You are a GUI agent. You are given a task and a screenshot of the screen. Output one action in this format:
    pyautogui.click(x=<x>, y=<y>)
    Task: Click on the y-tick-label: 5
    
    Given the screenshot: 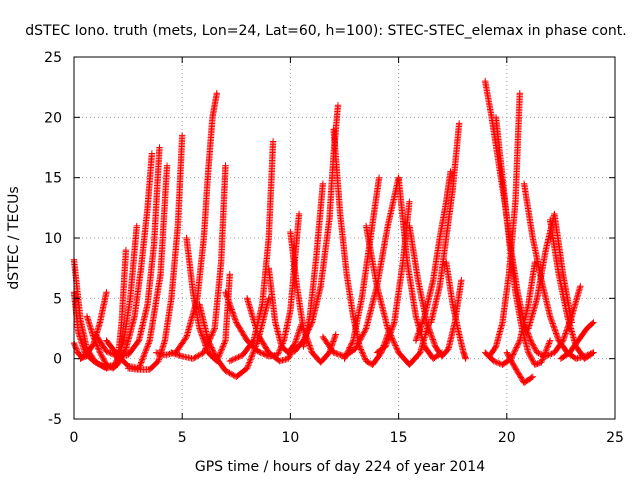 What is the action you would take?
    pyautogui.click(x=57, y=299)
    